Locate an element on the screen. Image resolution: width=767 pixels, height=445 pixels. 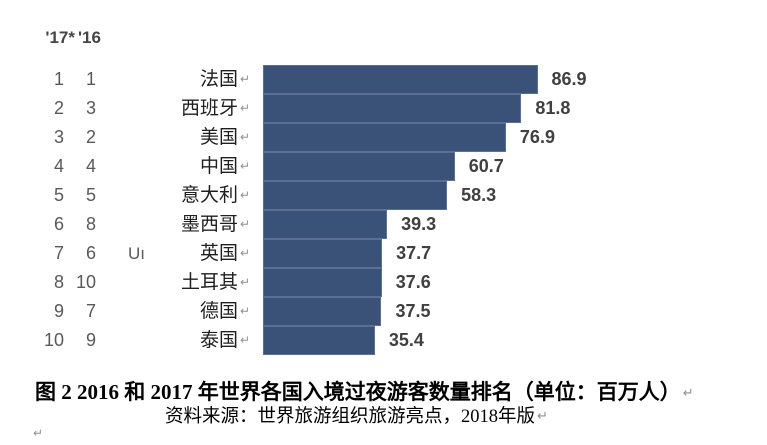
value-label: 37.7 is located at coordinates (414, 253).